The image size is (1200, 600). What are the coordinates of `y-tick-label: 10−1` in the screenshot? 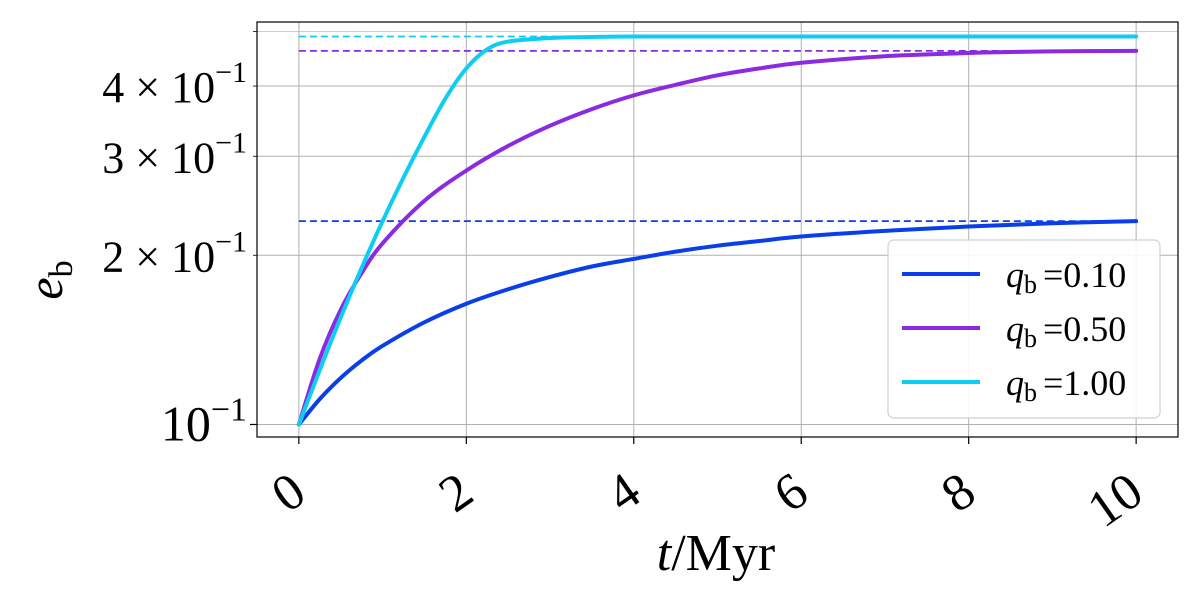 It's located at (204, 421).